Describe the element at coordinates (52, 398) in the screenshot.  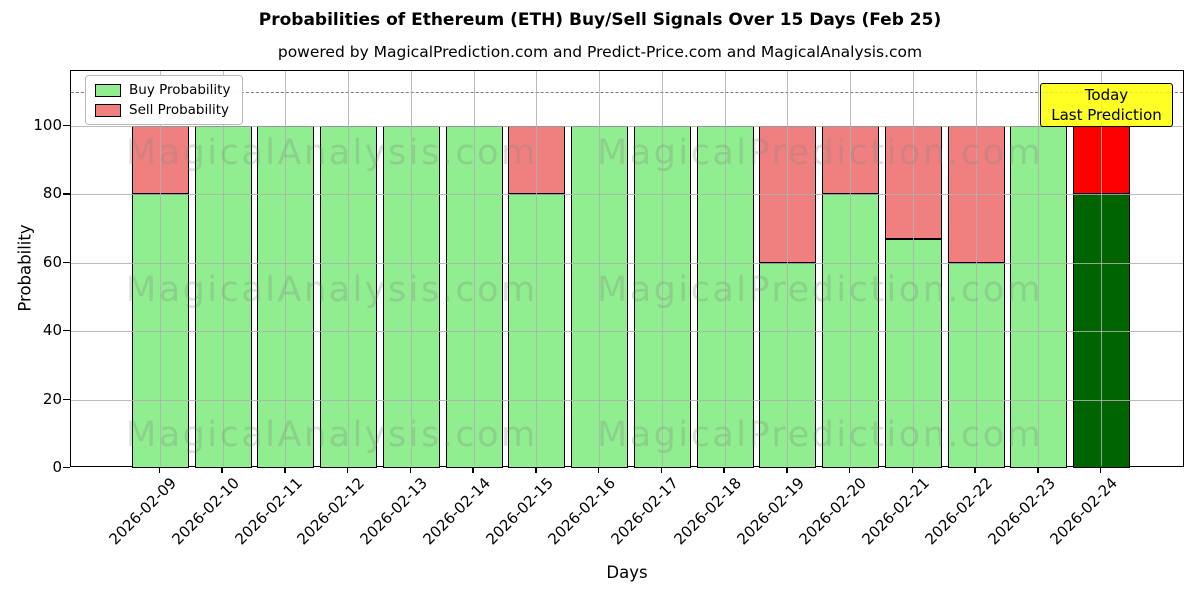
I see `y-tick-label: 20` at that location.